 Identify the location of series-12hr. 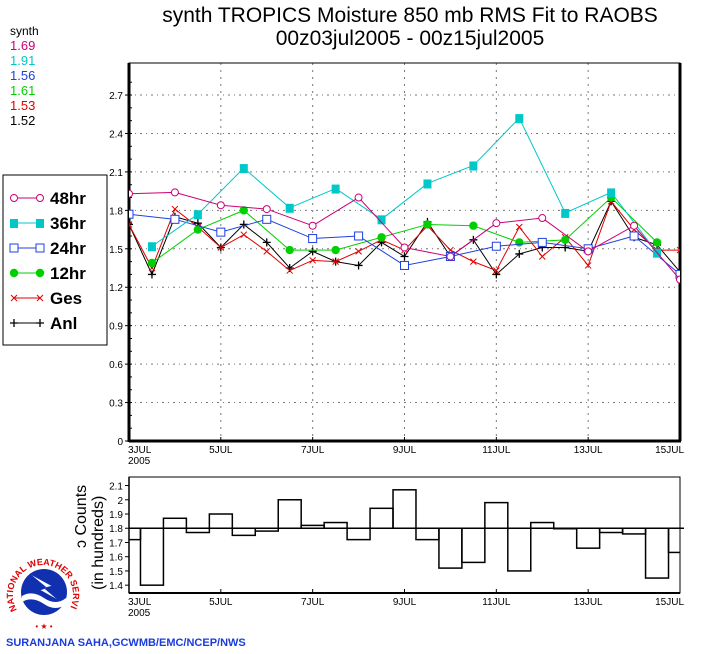
(404, 230).